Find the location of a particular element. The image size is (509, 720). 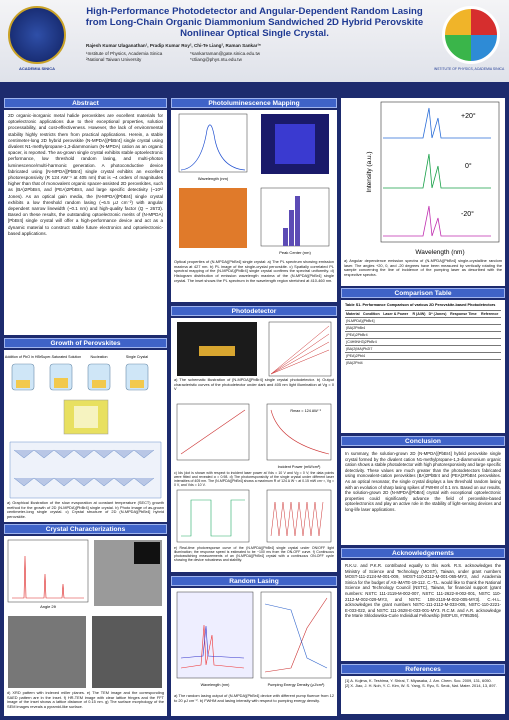

step-label: Single Crystal is located at coordinates (137, 357).